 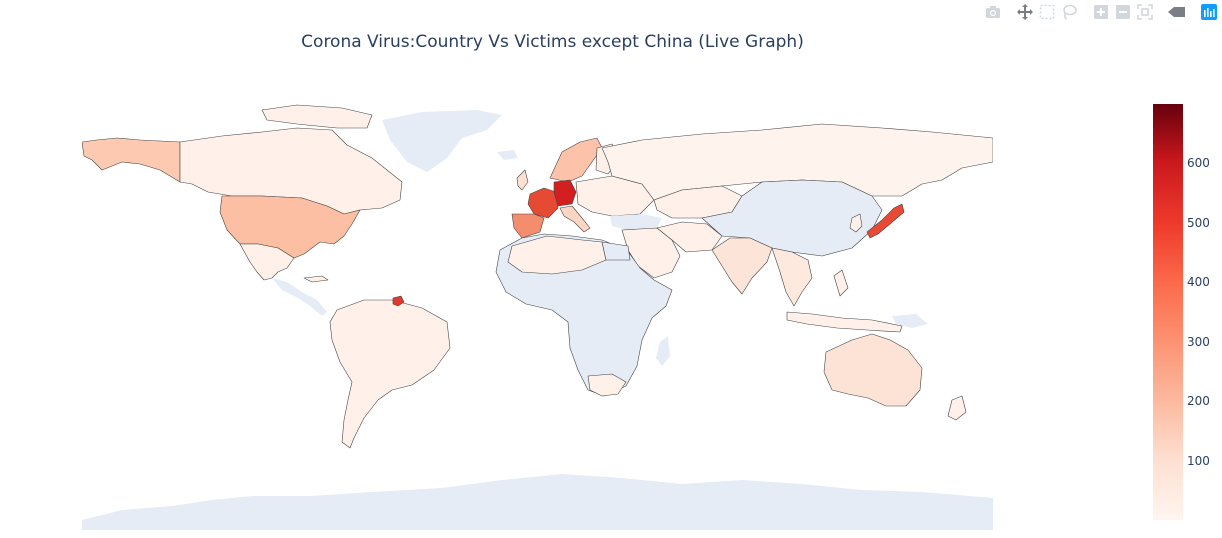 What do you see at coordinates (291, 171) in the screenshot?
I see `region-canada` at bounding box center [291, 171].